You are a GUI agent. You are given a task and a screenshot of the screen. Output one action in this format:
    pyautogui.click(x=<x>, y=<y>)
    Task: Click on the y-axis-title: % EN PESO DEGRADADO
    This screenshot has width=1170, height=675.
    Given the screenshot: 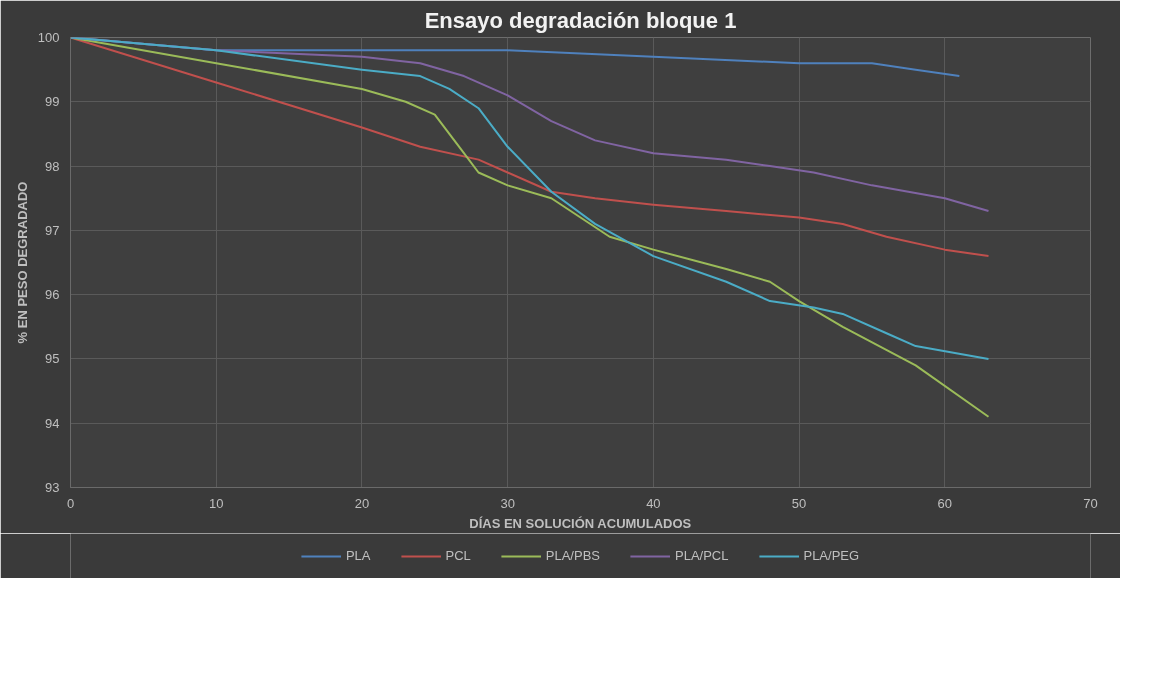 What is the action you would take?
    pyautogui.click(x=22, y=262)
    